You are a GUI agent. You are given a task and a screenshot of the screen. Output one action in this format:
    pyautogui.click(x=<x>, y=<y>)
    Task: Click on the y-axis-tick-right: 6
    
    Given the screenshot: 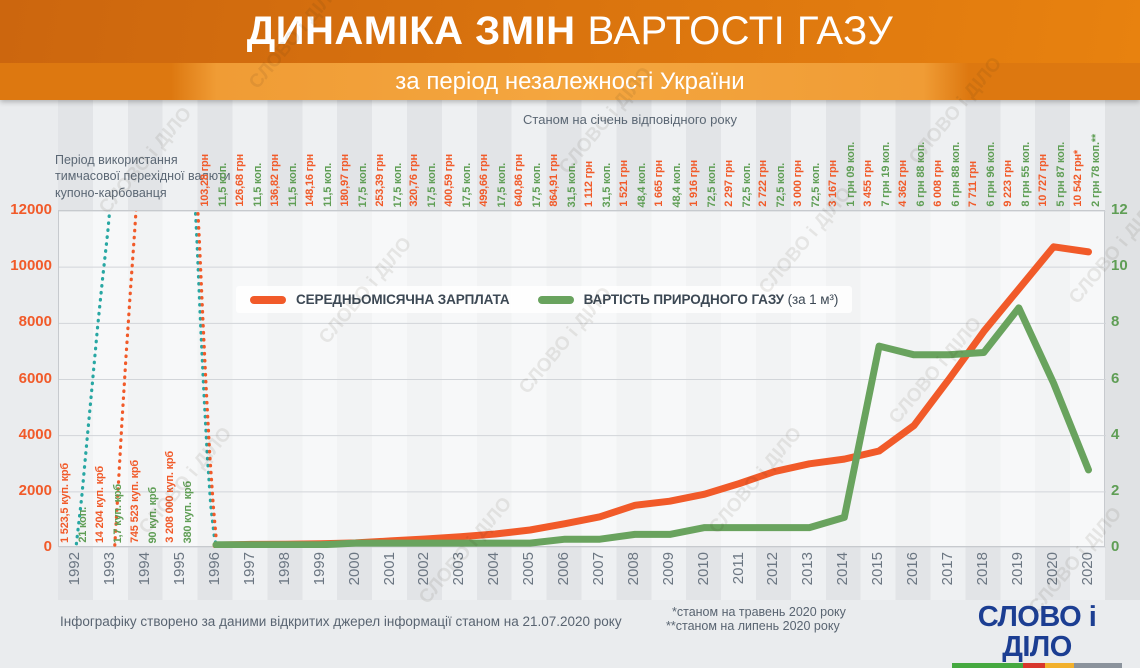 What is the action you would take?
    pyautogui.click(x=1115, y=378)
    